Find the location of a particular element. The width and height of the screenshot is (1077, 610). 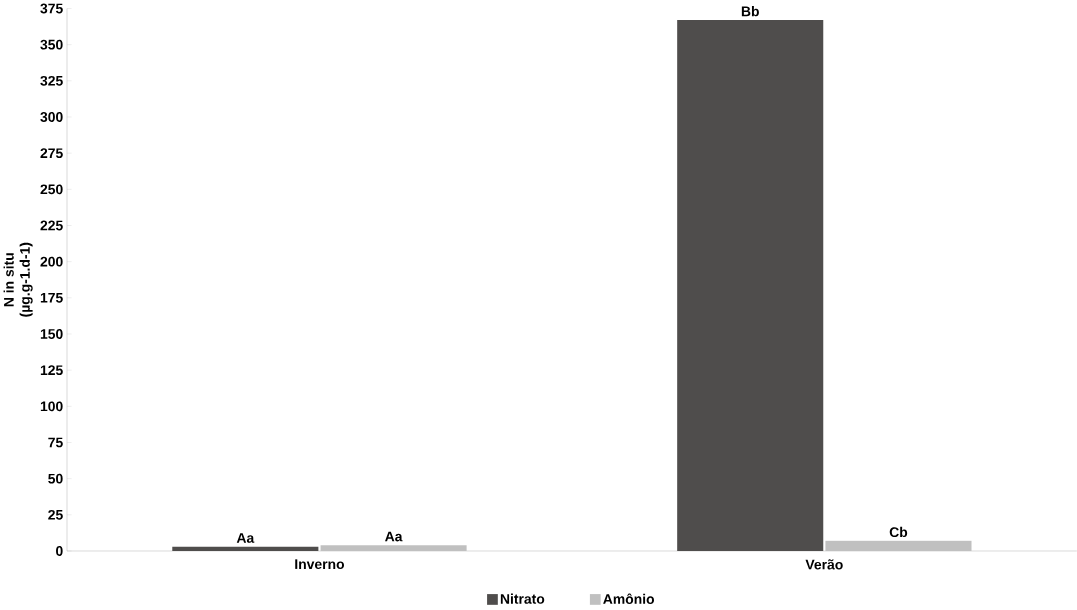

y-tick-label: 75 is located at coordinates (55, 442).